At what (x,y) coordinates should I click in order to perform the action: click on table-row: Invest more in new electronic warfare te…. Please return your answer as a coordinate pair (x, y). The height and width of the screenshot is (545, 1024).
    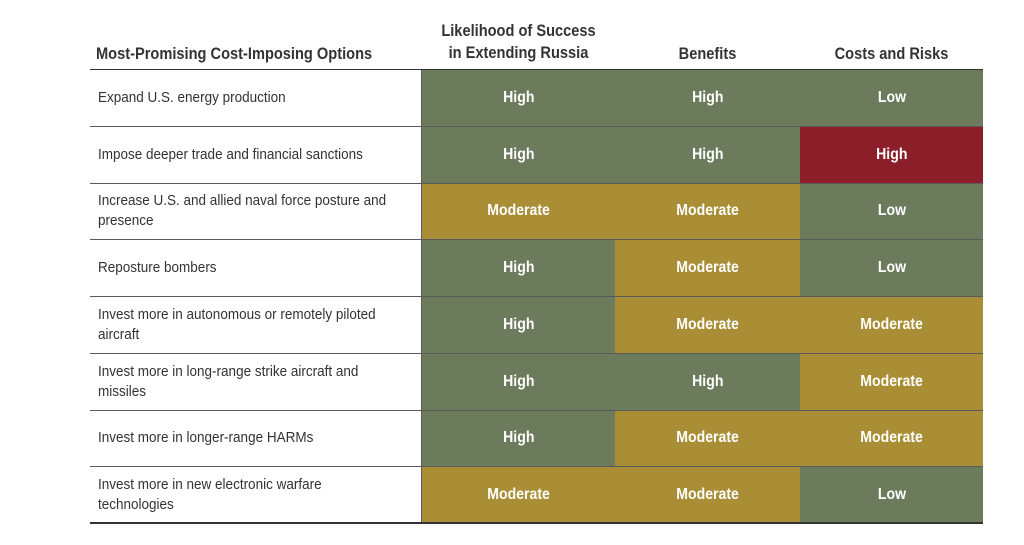
    Looking at the image, I should click on (536, 495).